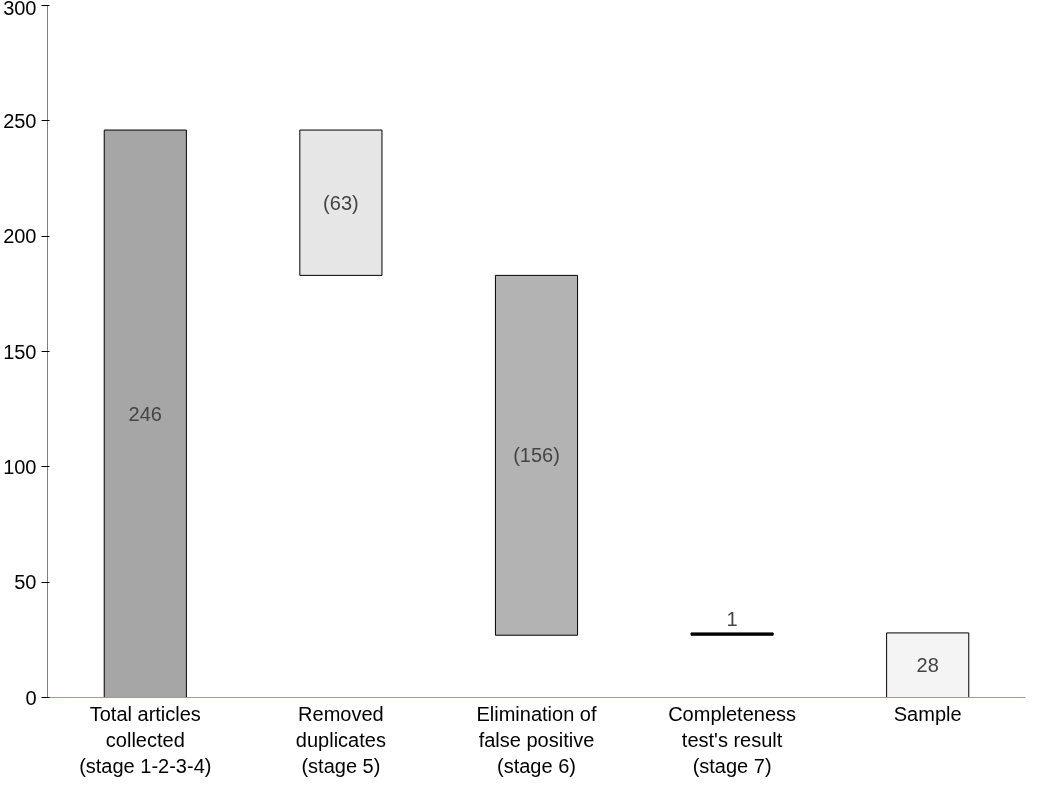 This screenshot has width=1042, height=794. I want to click on x-tick-label: Elimination of false positive (stage 6), so click(536, 740).